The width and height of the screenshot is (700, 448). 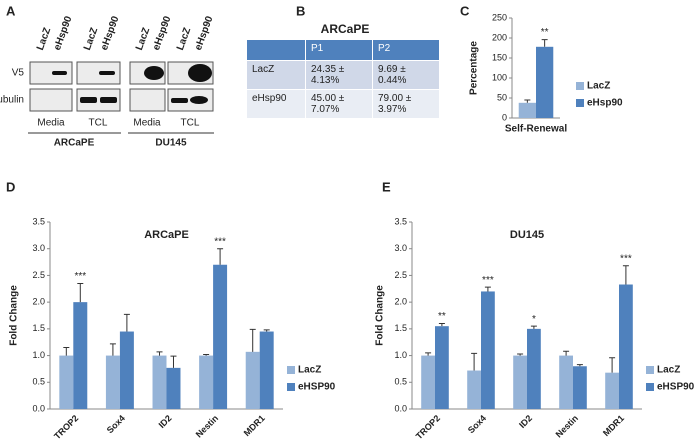 What do you see at coordinates (465, 10) in the screenshot?
I see `panel-label: C` at bounding box center [465, 10].